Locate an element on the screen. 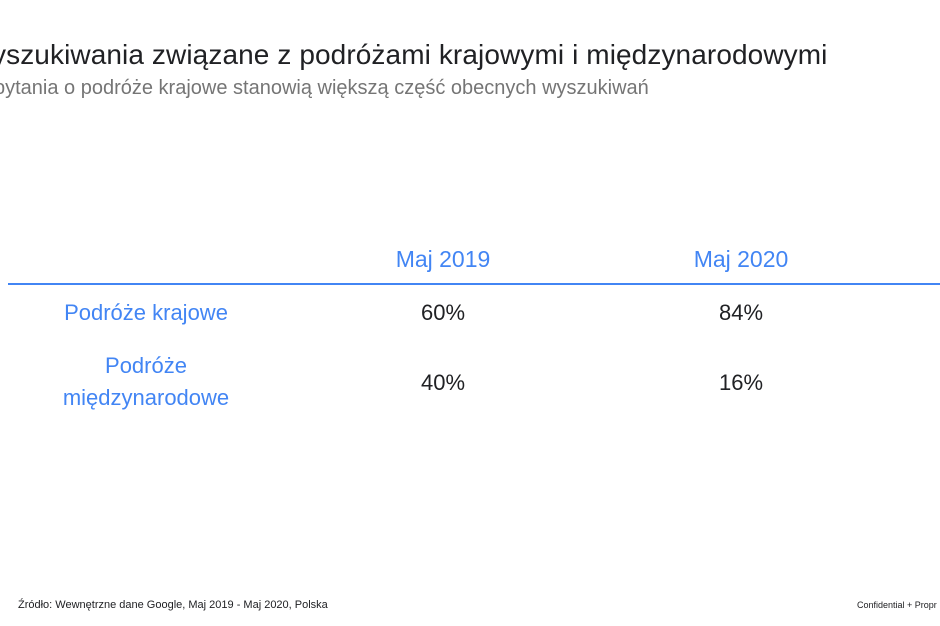  cell-domestic-2020: 84% is located at coordinates (741, 312).